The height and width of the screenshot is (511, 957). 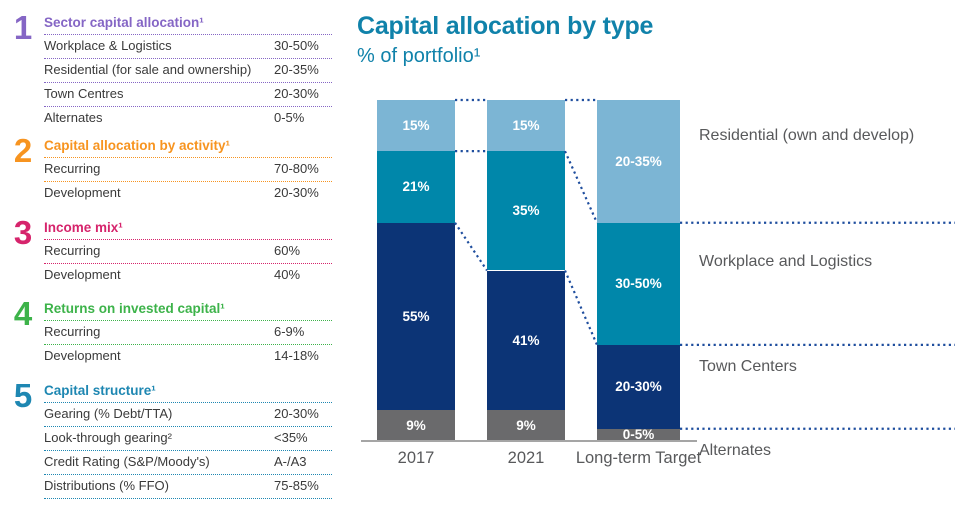 I want to click on segment-value-label: 20-35%, so click(x=638, y=161).